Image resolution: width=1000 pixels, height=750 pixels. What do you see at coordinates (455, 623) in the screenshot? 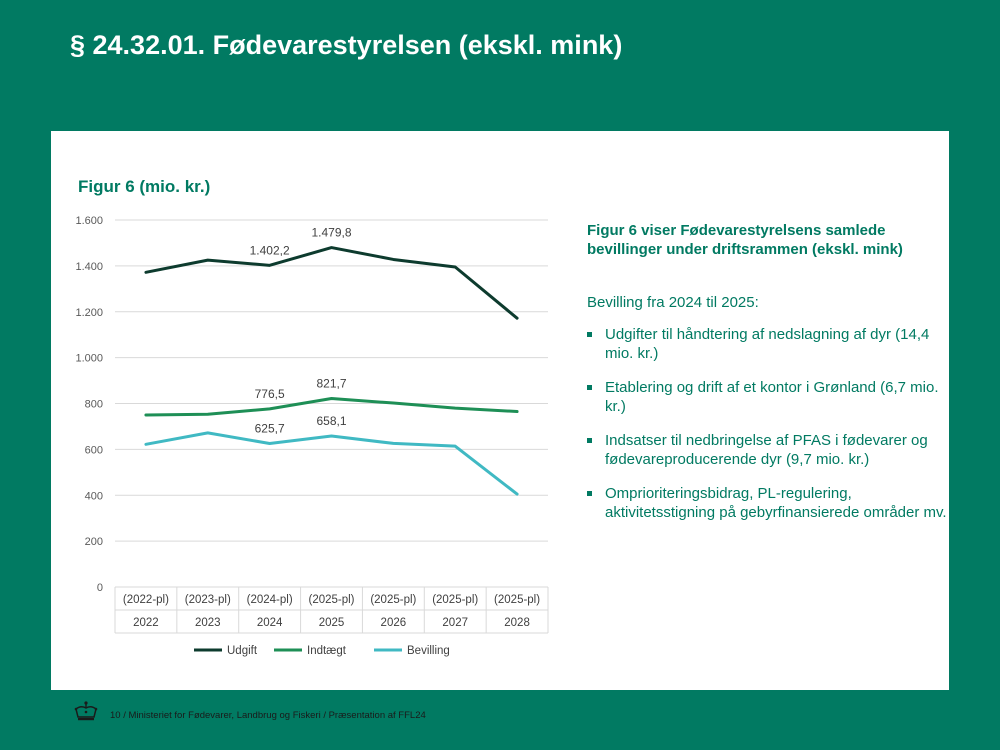
I see `x-tick-label: 2027` at bounding box center [455, 623].